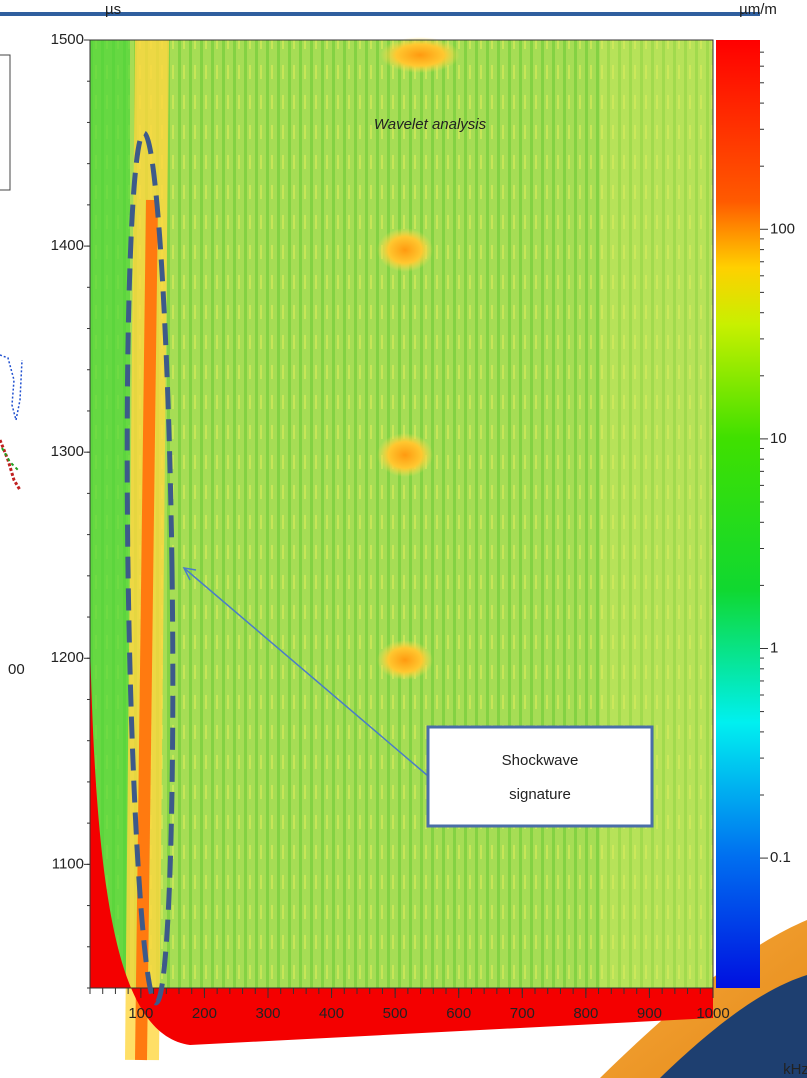 The image size is (807, 1078). Describe the element at coordinates (67, 39) in the screenshot. I see `y-tick-label: 1500` at that location.